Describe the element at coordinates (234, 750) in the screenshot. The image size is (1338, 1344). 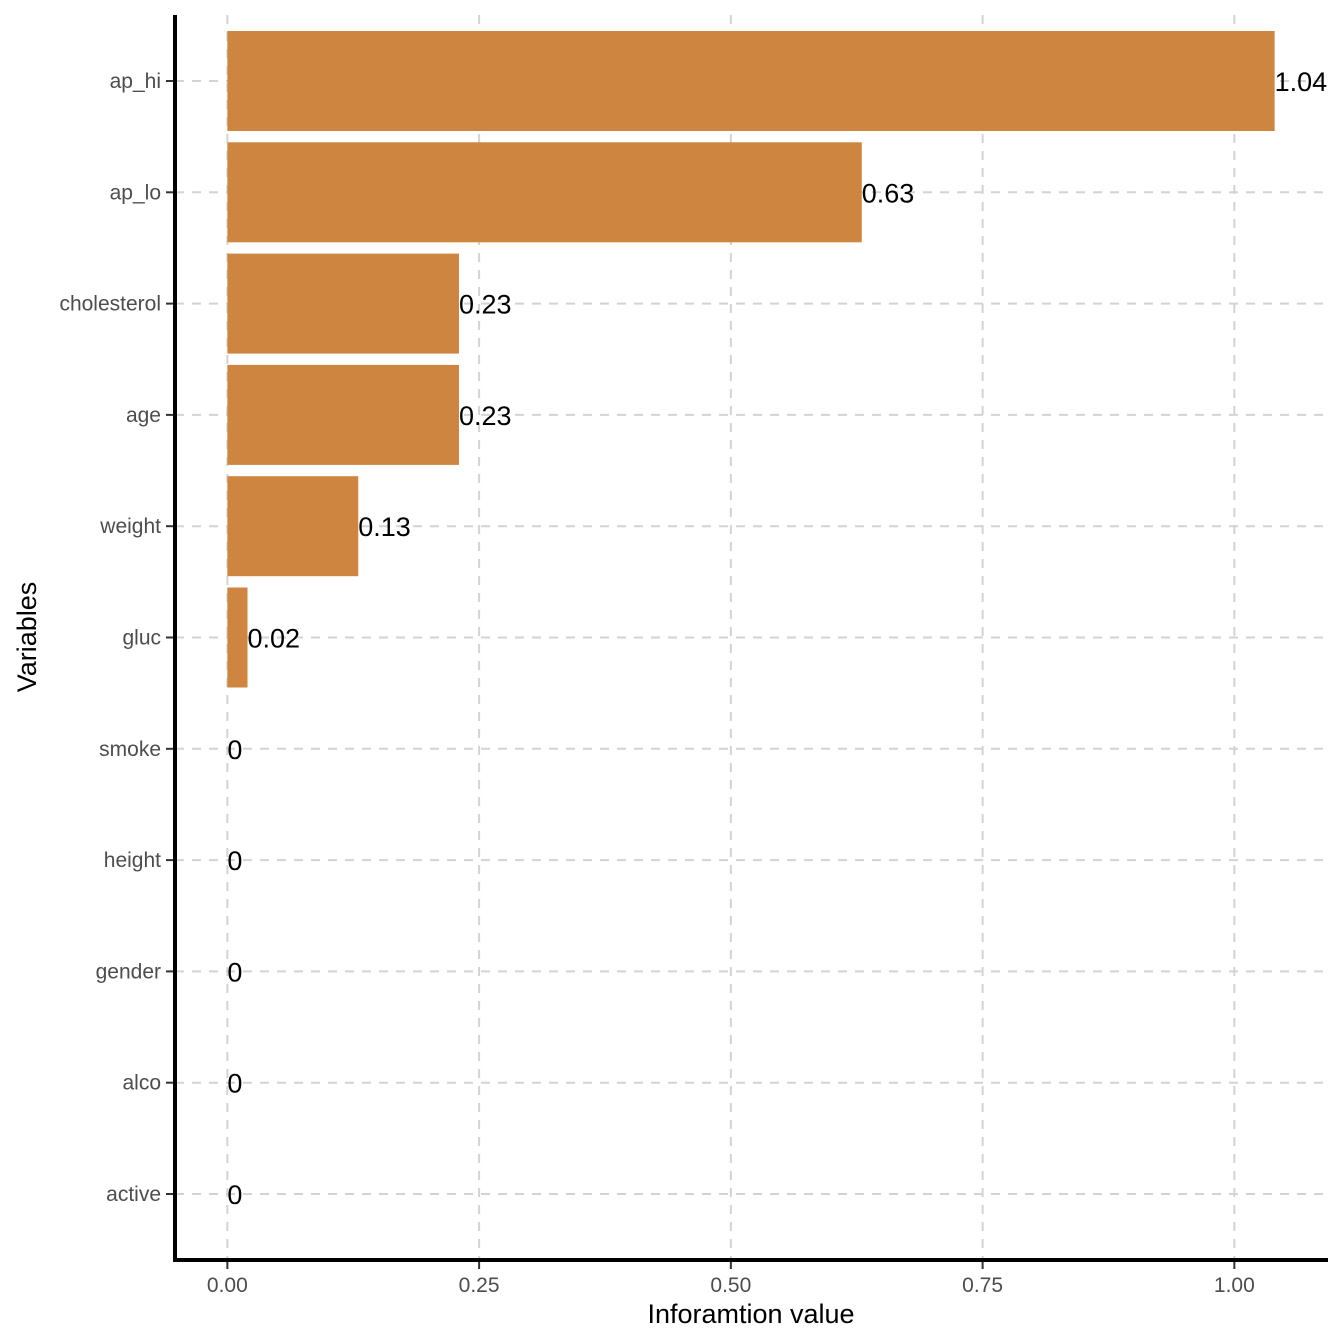
I see `data-label-smoke: 0` at that location.